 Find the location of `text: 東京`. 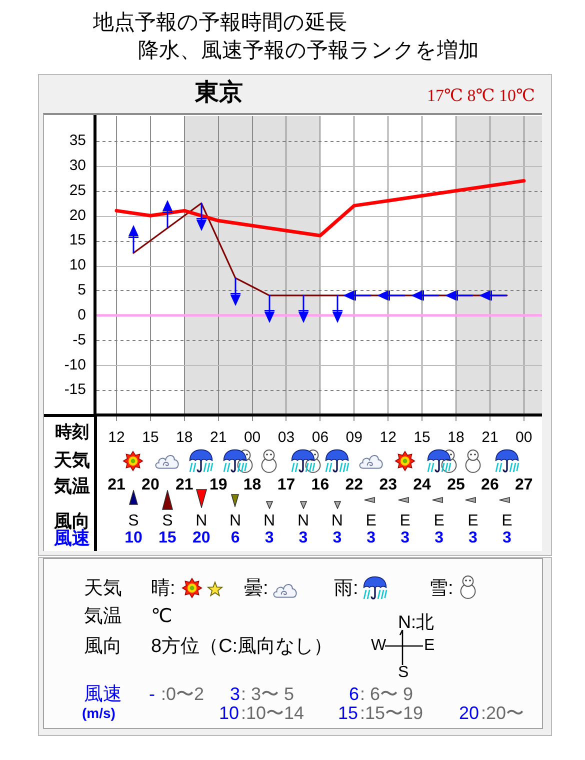

text: 東京 is located at coordinates (219, 92).